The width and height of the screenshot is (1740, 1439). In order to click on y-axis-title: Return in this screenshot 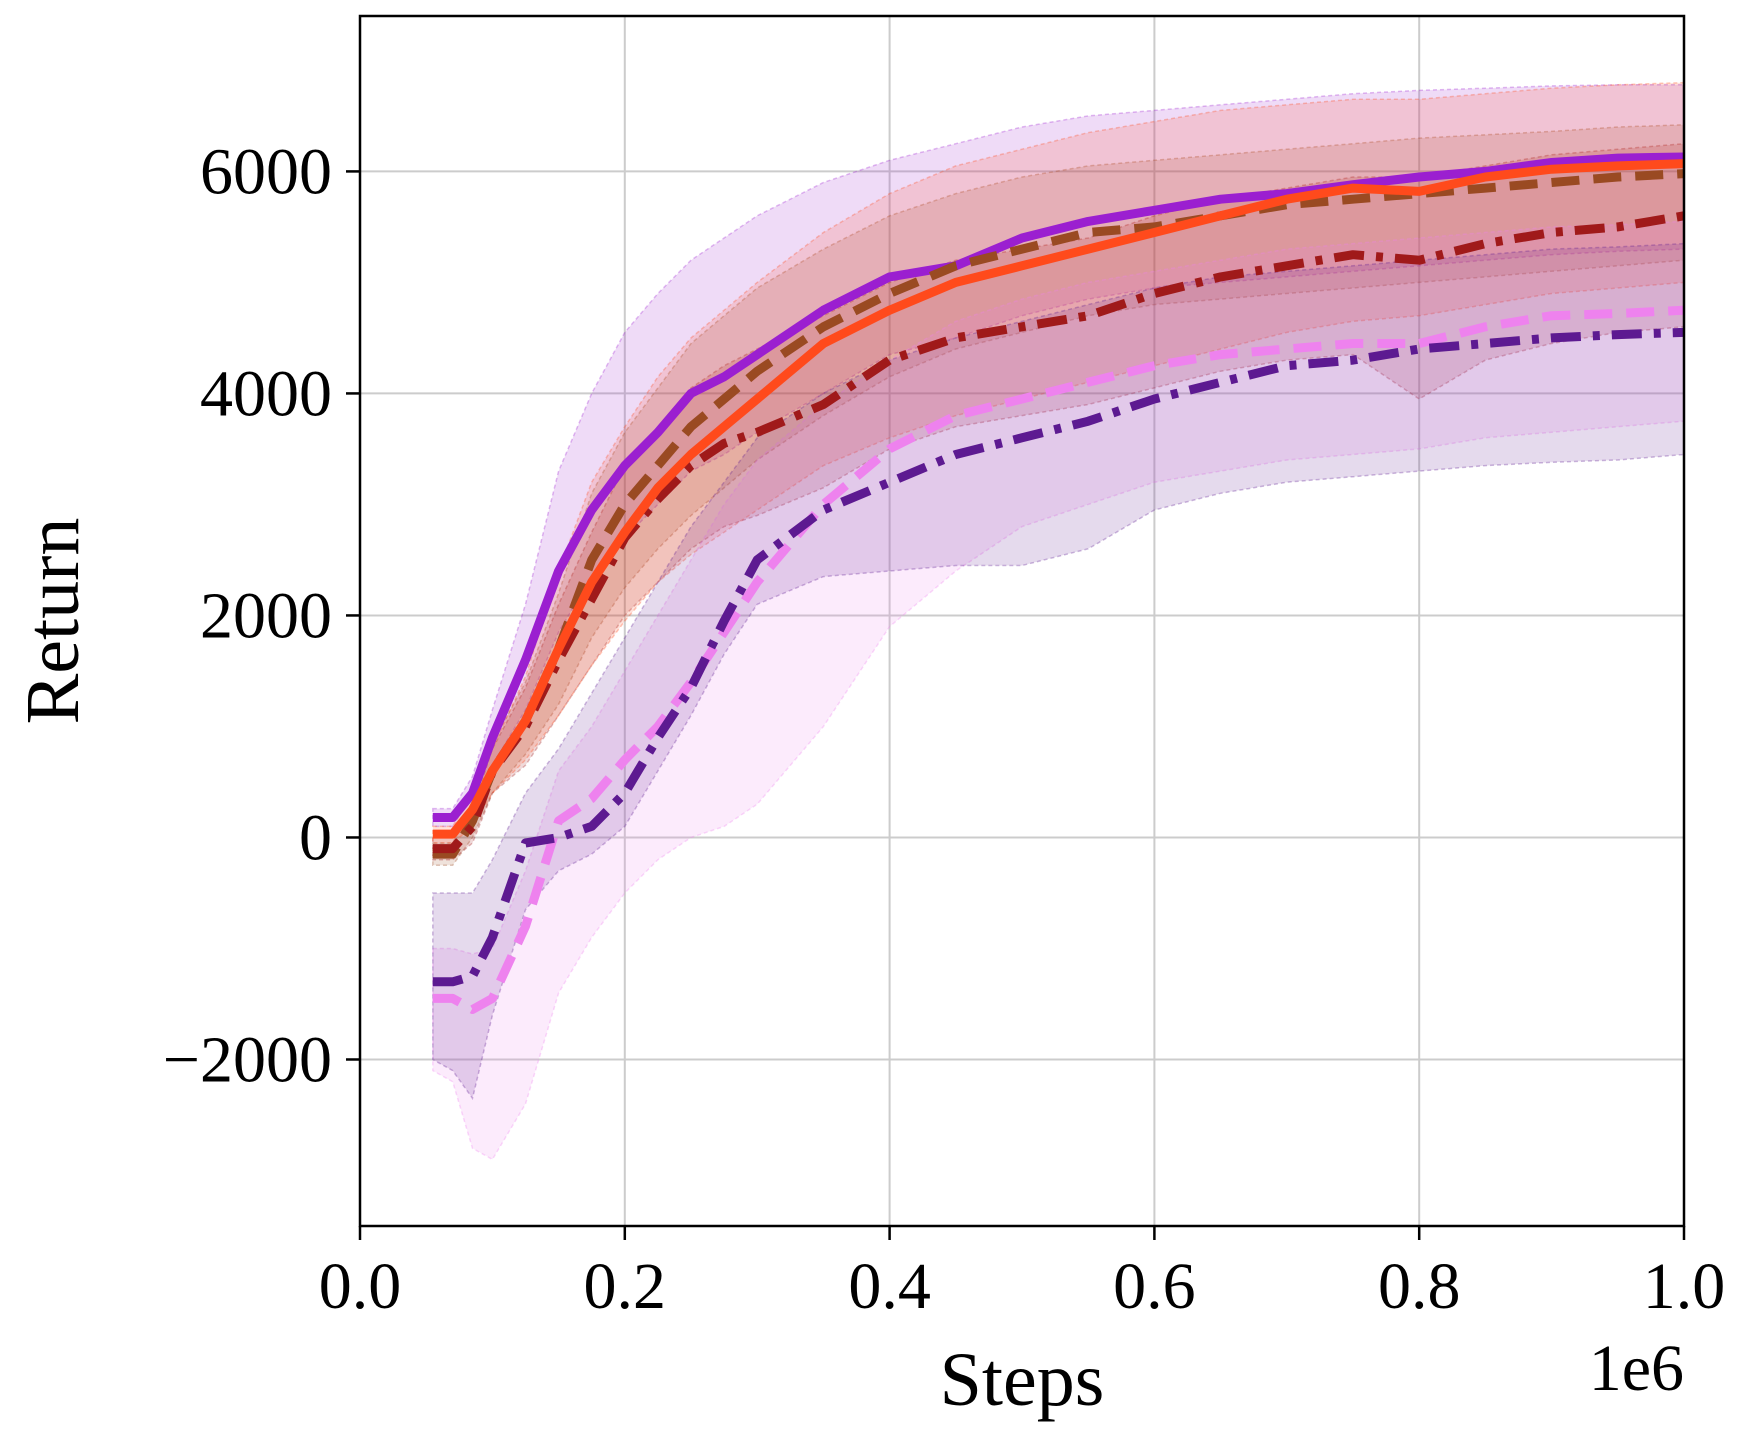, I will do `click(53, 621)`.